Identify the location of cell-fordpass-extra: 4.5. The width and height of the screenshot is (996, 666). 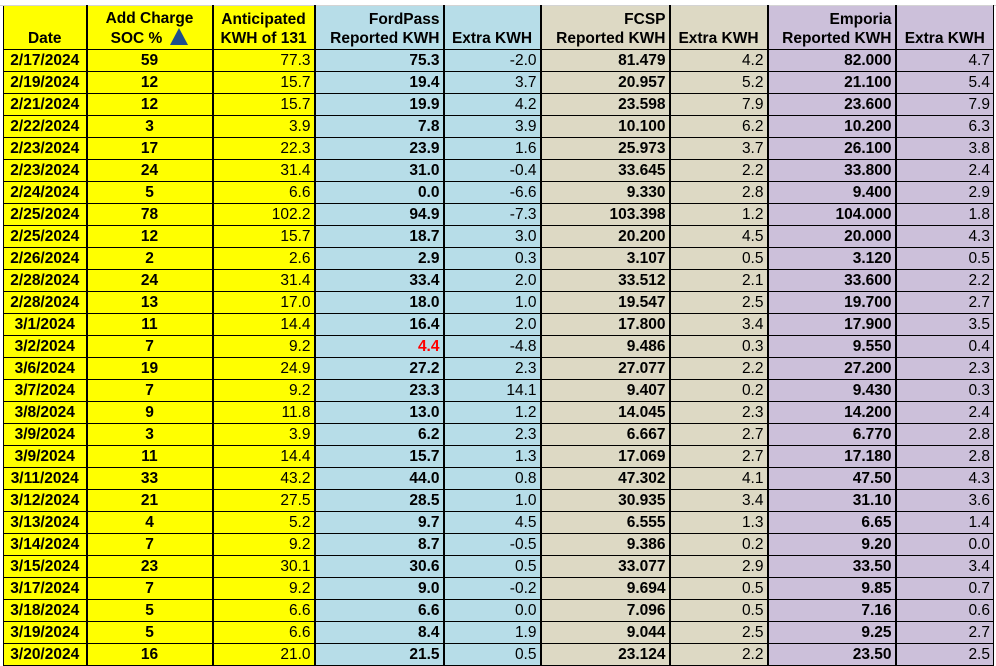
(491, 522).